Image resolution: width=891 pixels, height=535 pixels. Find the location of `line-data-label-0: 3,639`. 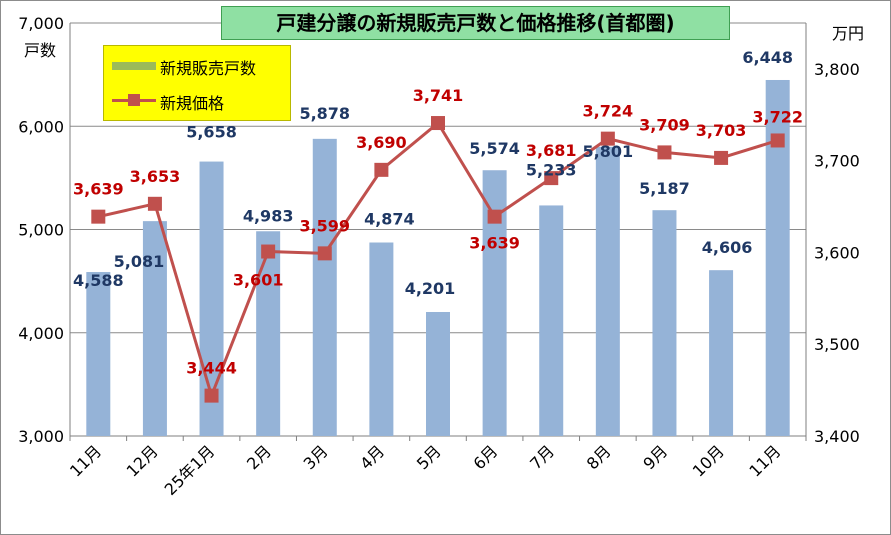

line-data-label-0: 3,639 is located at coordinates (98, 189).